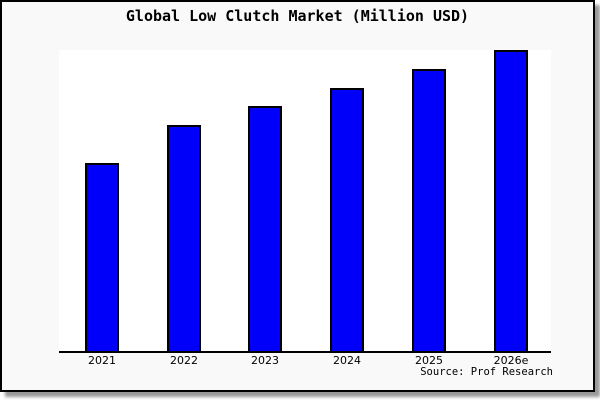 This screenshot has width=600, height=400. Describe the element at coordinates (429, 210) in the screenshot. I see `bar-2025` at that location.